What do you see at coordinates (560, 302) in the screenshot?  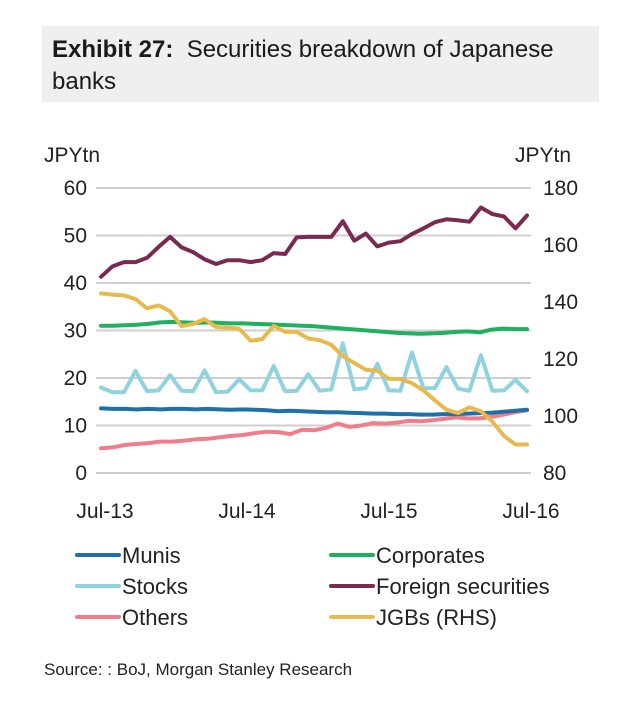 I see `y-right-tick-label: 140` at bounding box center [560, 302].